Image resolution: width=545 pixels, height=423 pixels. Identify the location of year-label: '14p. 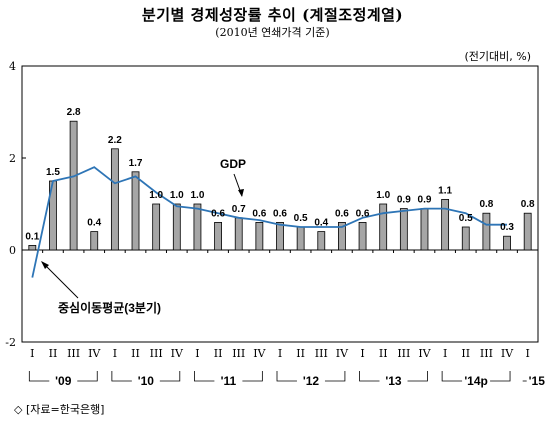
(476, 381).